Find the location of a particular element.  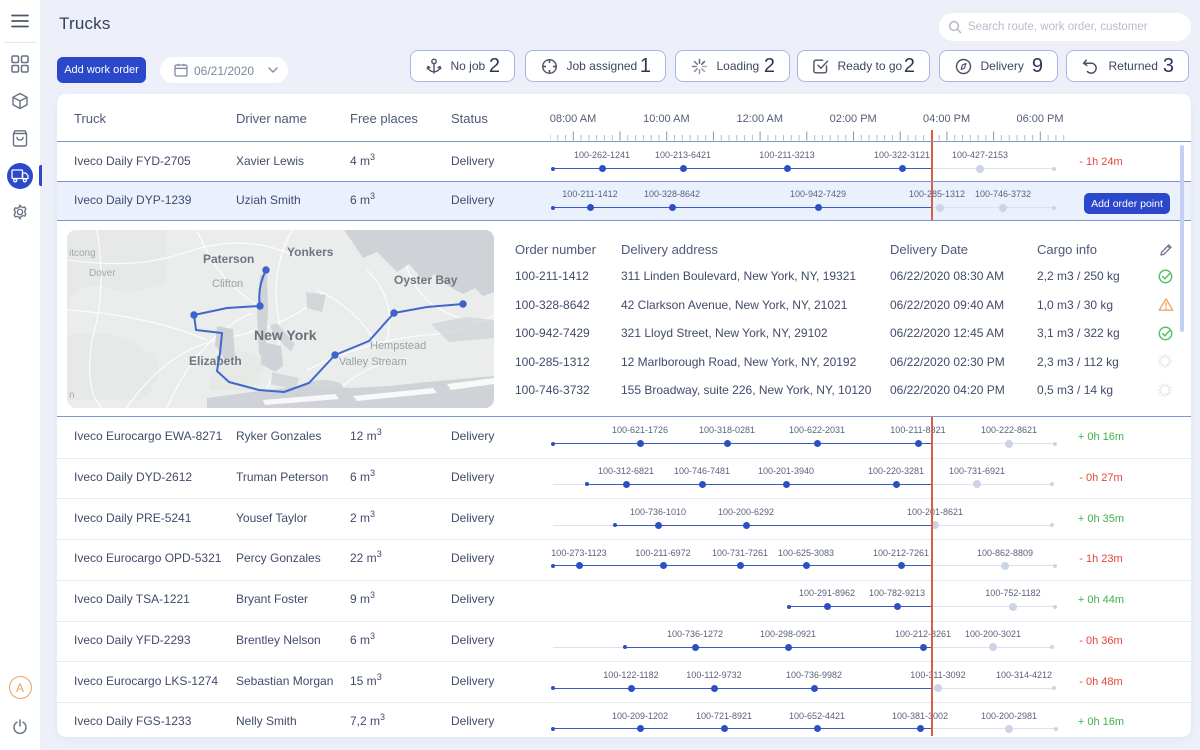

svg-text: Clifton is located at coordinates (227, 284).